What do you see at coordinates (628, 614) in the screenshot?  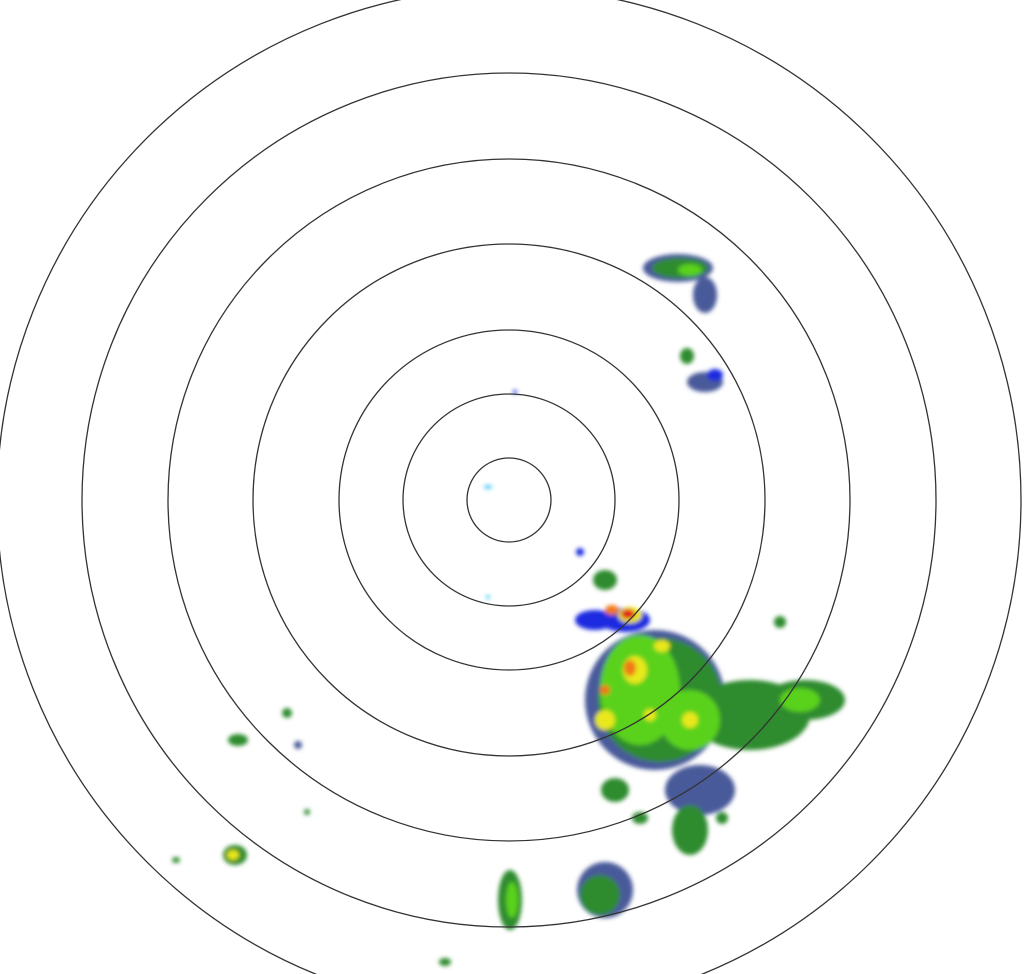 I see `echo-extreme` at bounding box center [628, 614].